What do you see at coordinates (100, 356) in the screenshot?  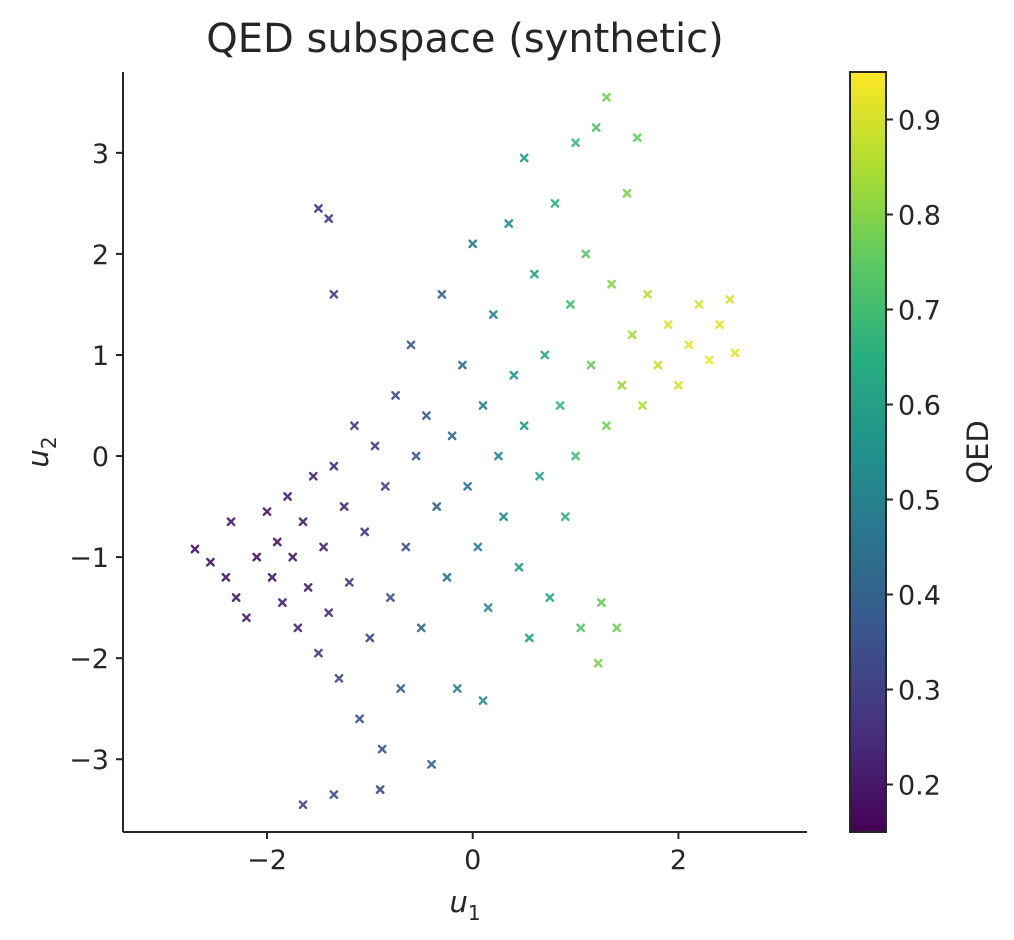 I see `y-tick-label: 1` at bounding box center [100, 356].